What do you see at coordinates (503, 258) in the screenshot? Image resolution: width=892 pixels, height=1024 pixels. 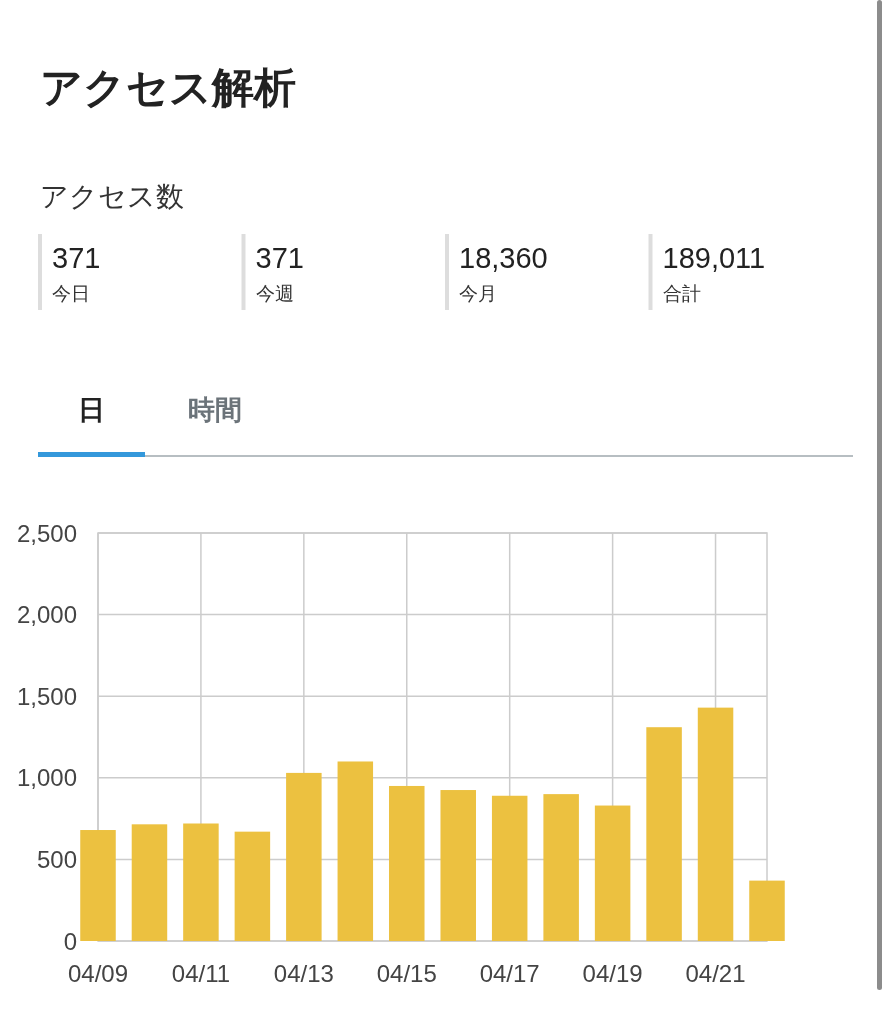 I see `text: 18,360` at bounding box center [503, 258].